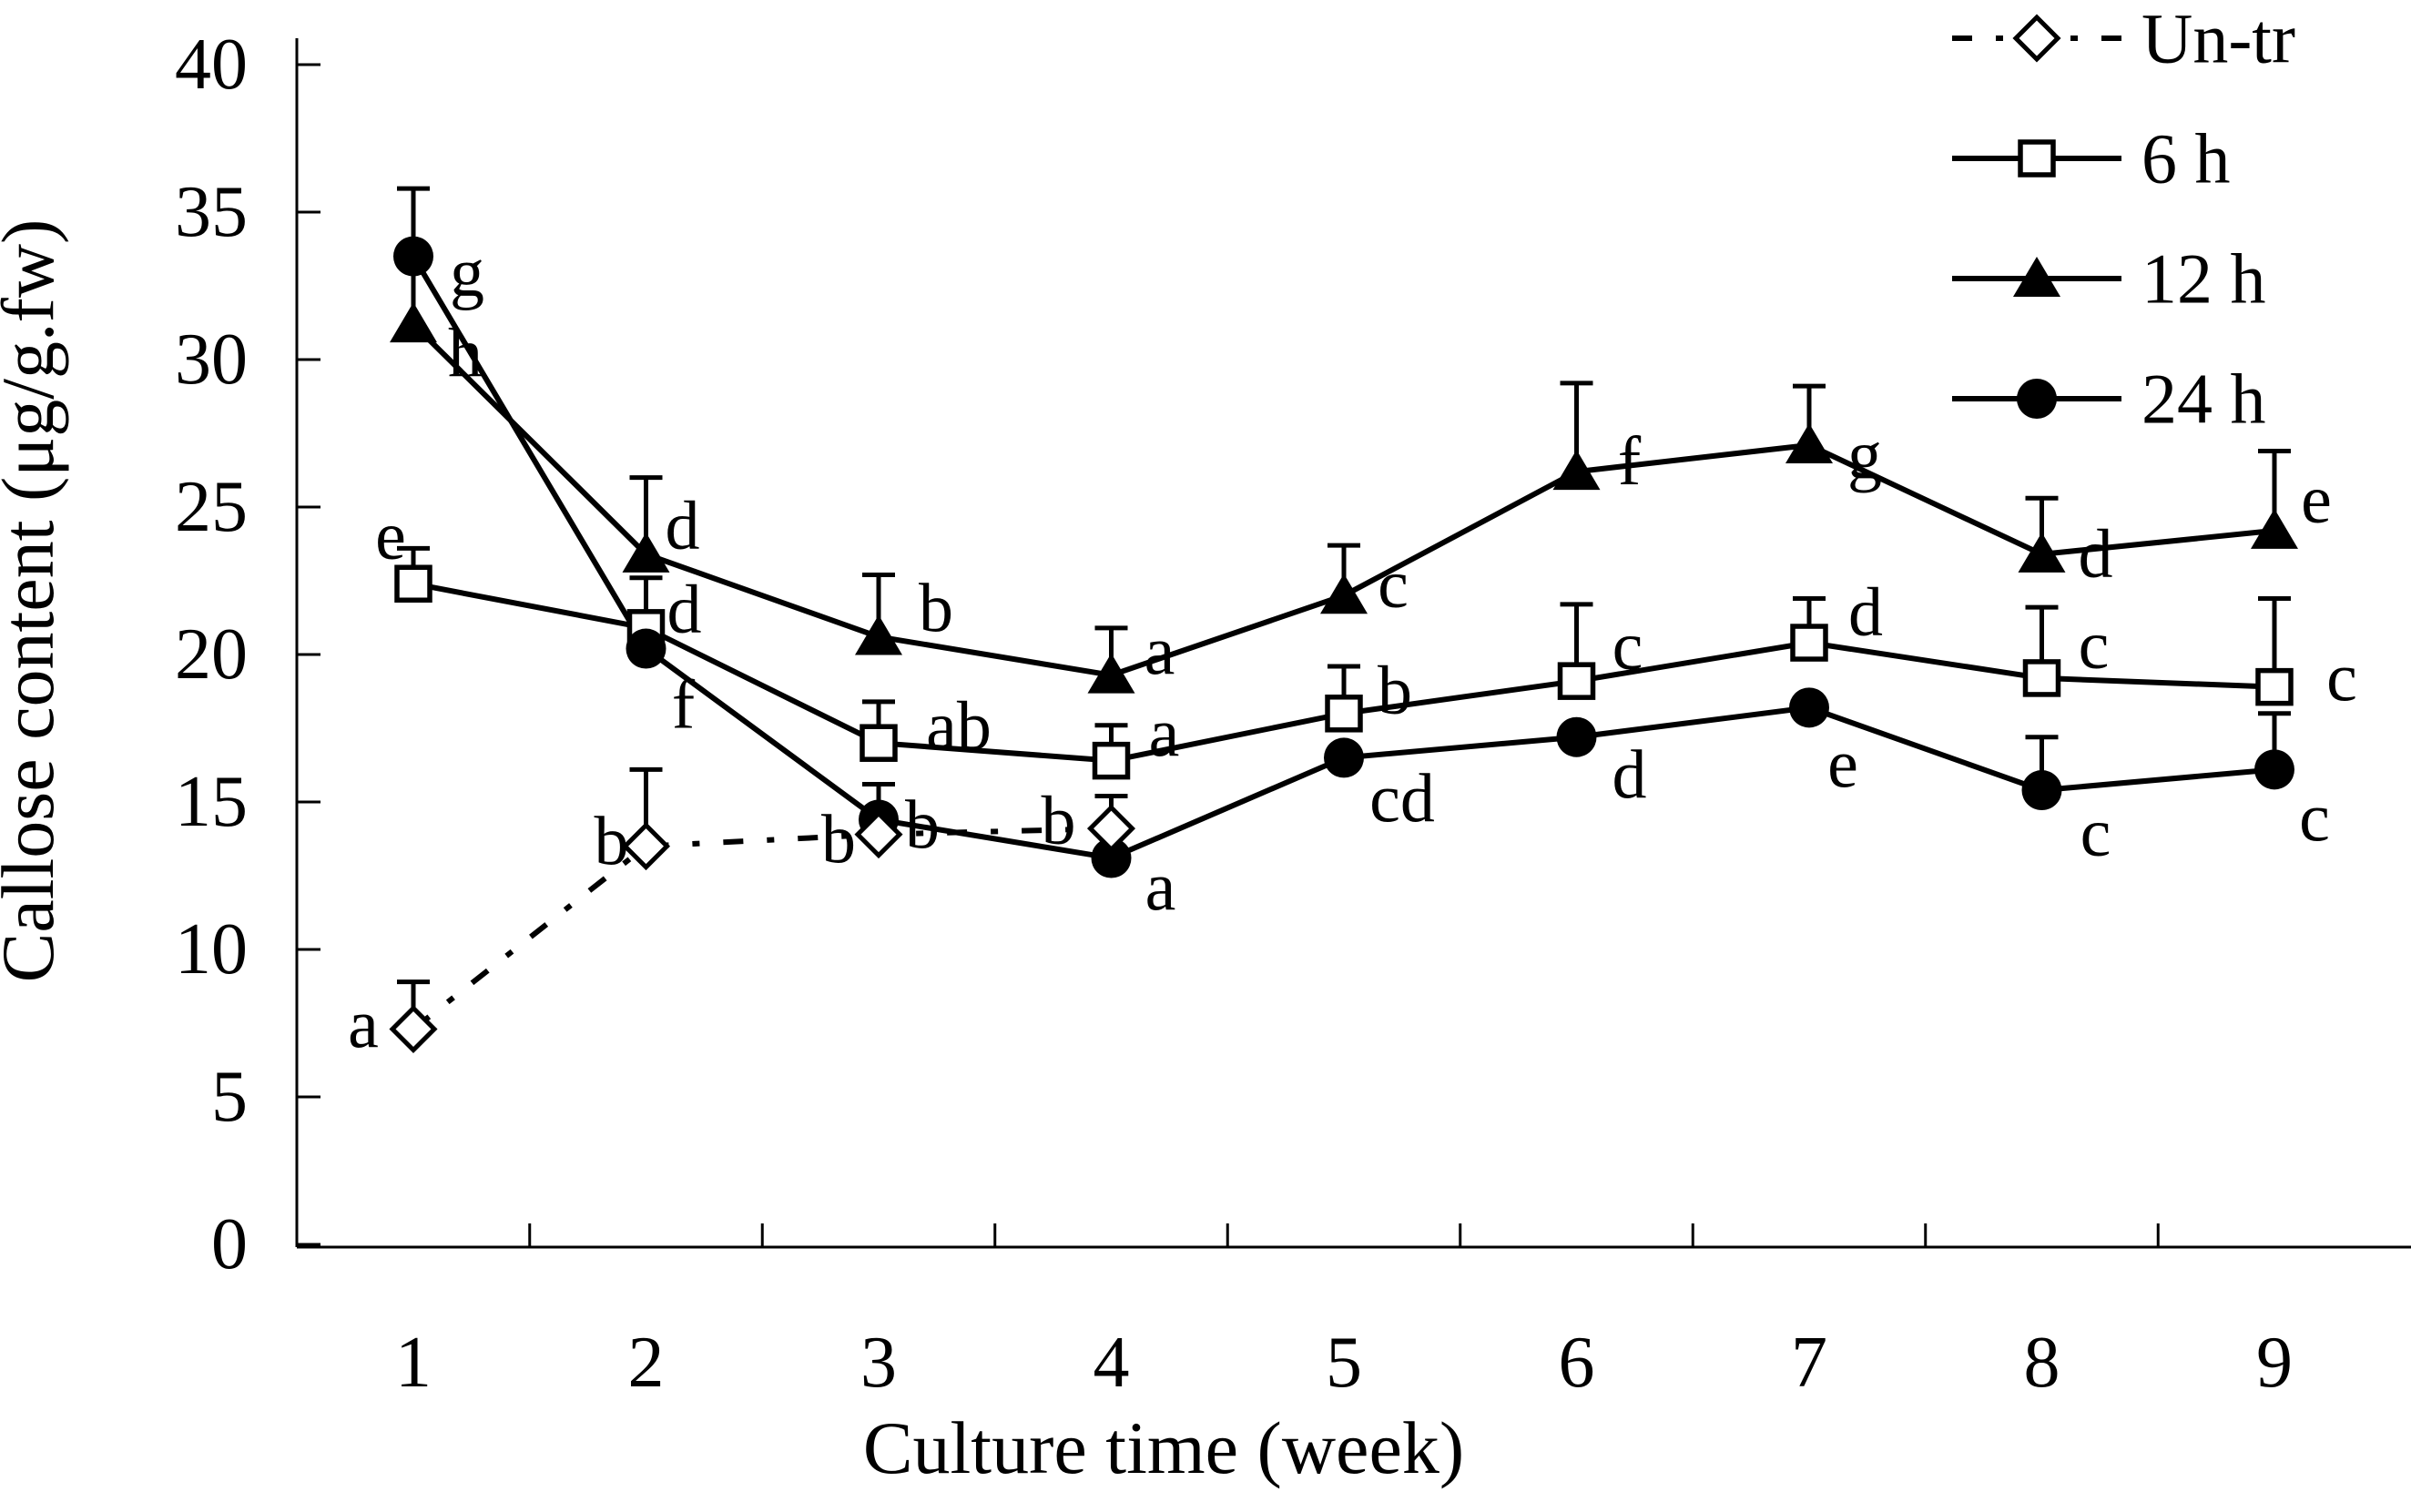 The height and width of the screenshot is (1512, 2411). What do you see at coordinates (1059, 821) in the screenshot?
I see `sig-label-Un-tr-week4: b` at bounding box center [1059, 821].